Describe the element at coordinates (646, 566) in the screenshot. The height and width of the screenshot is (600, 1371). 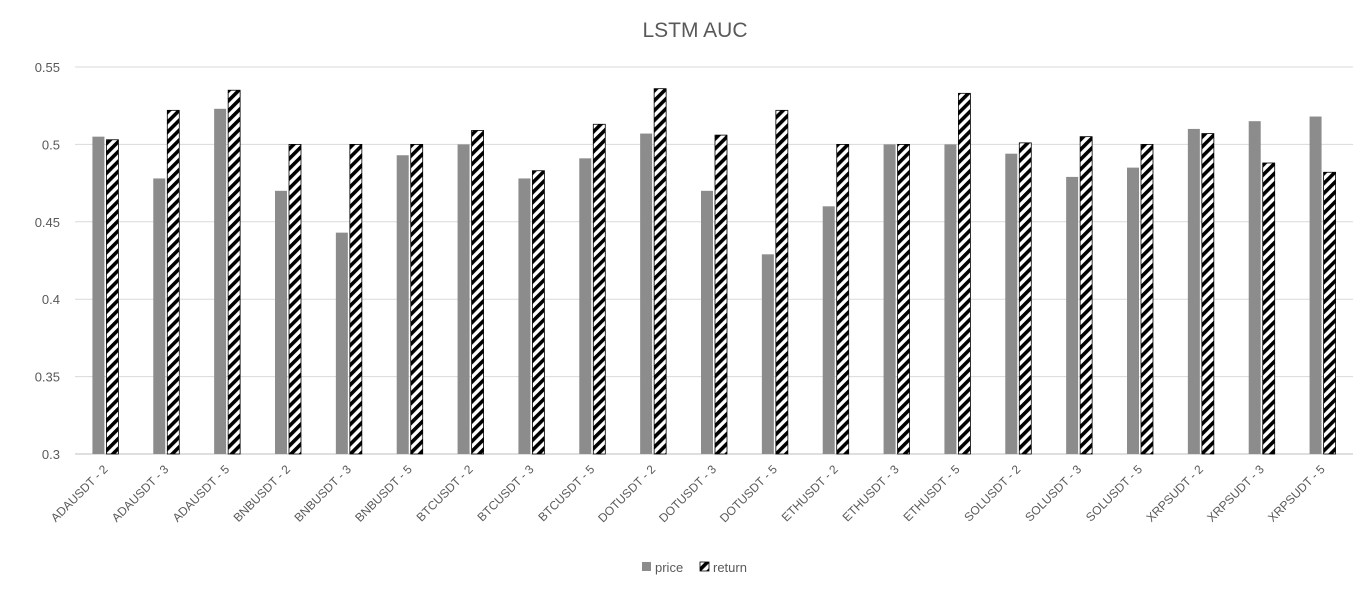
I see `legend-swatch-price` at that location.